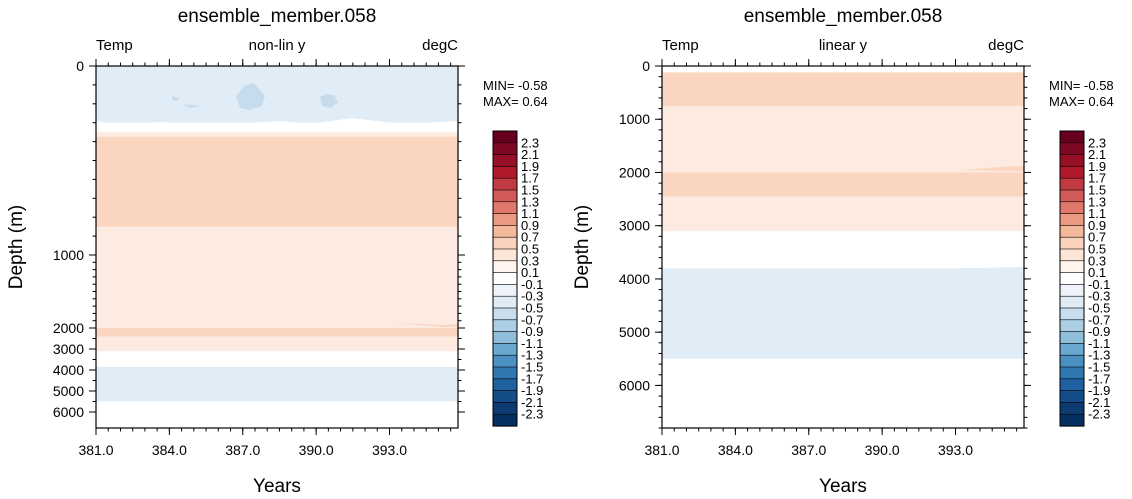  Describe the element at coordinates (1097, 154) in the screenshot. I see `colorbar-label: 2.1` at that location.